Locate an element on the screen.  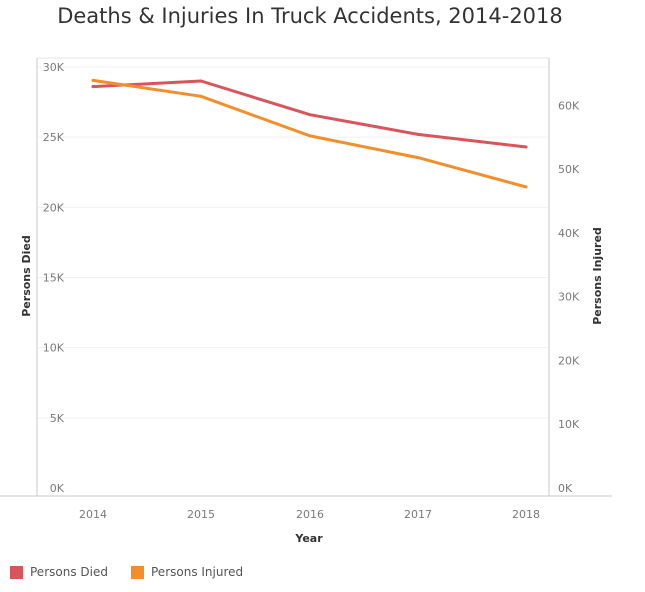
x-tick-label: 2015 is located at coordinates (201, 514).